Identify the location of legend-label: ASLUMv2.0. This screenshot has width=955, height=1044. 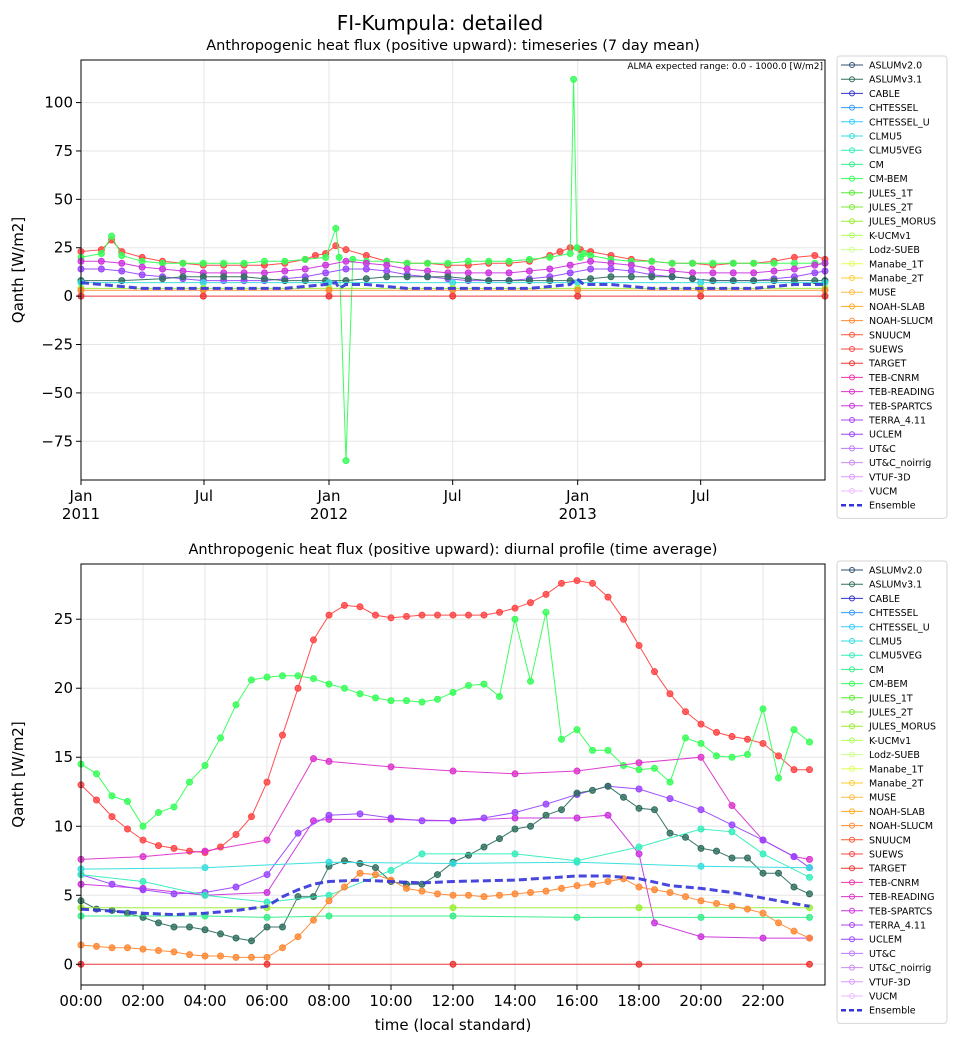
(895, 571).